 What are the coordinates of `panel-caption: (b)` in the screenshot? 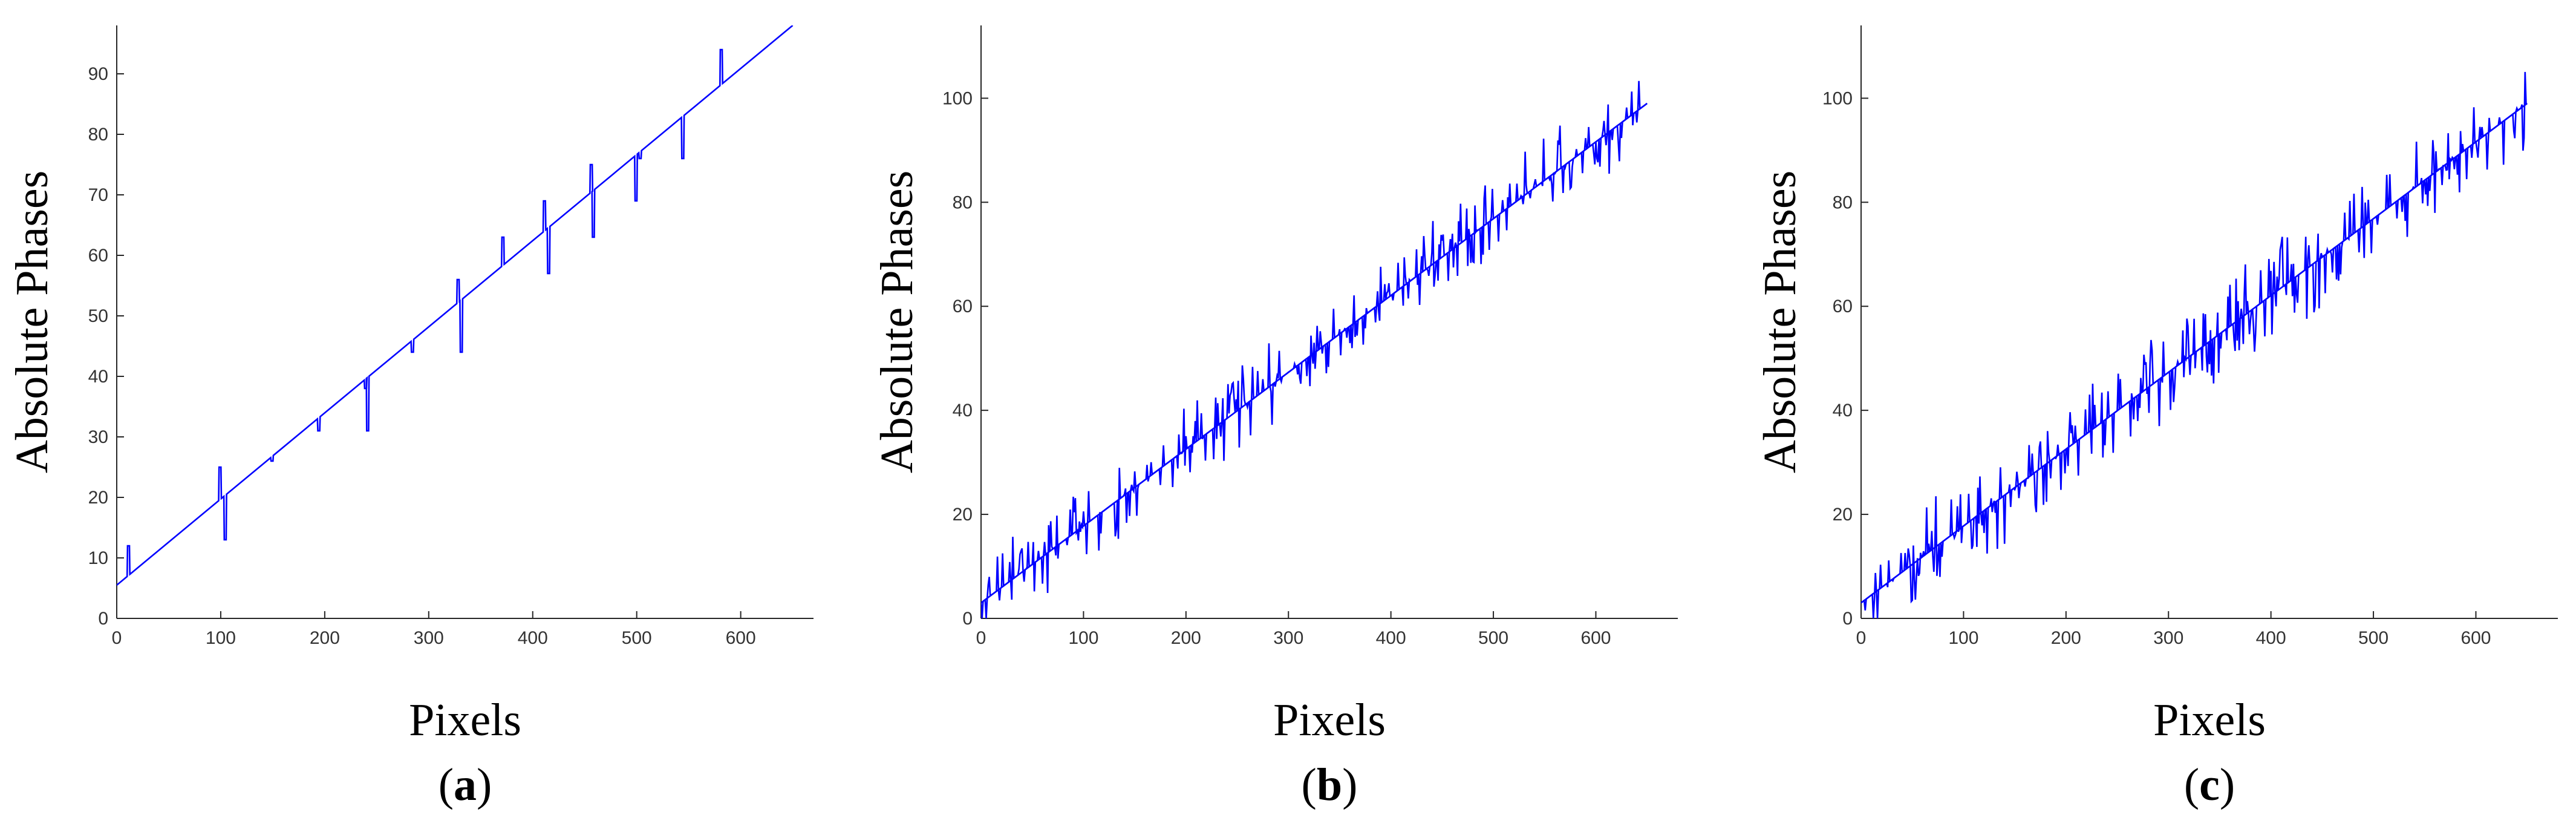 It's located at (1330, 785).